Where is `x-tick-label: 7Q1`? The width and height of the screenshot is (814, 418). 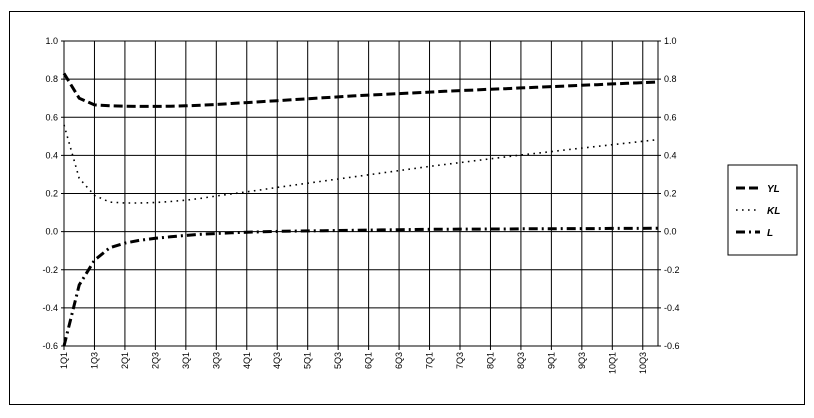 x-tick-label: 7Q1 is located at coordinates (430, 360).